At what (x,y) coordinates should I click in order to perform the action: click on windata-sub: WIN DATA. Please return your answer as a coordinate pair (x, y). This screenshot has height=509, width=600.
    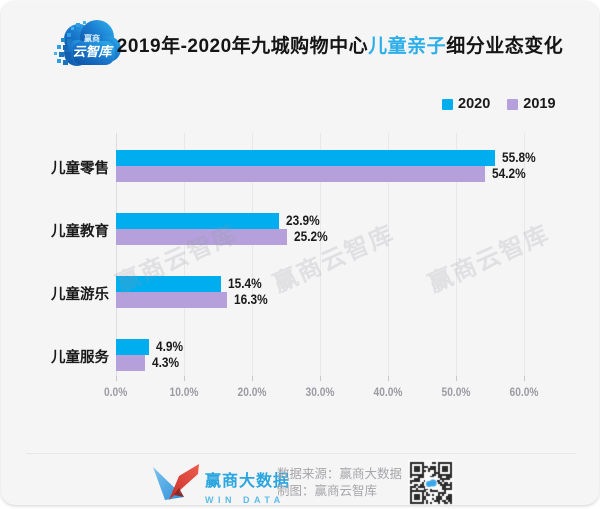
    Looking at the image, I should click on (245, 500).